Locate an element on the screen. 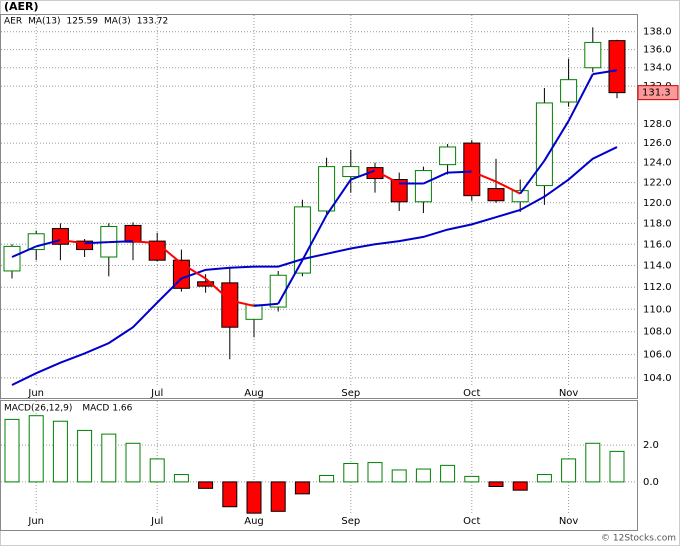 This screenshot has width=680, height=546. legend-value: 1.66 is located at coordinates (122, 409).